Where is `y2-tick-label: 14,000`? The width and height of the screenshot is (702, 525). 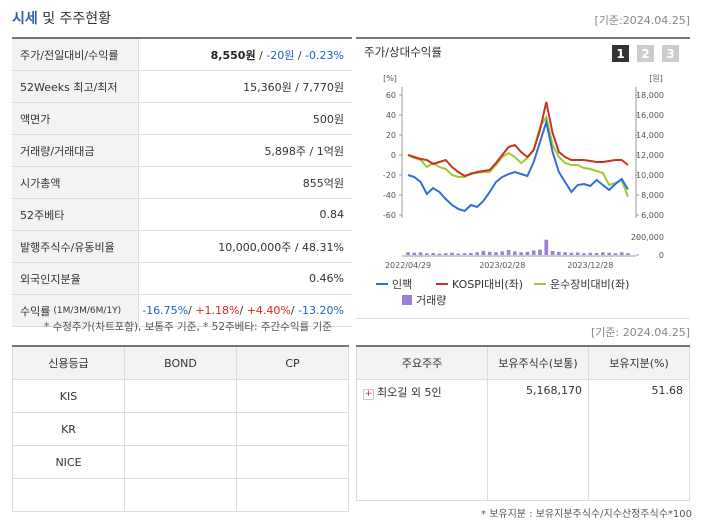
y2-tick-label: 14,000 is located at coordinates (650, 135).